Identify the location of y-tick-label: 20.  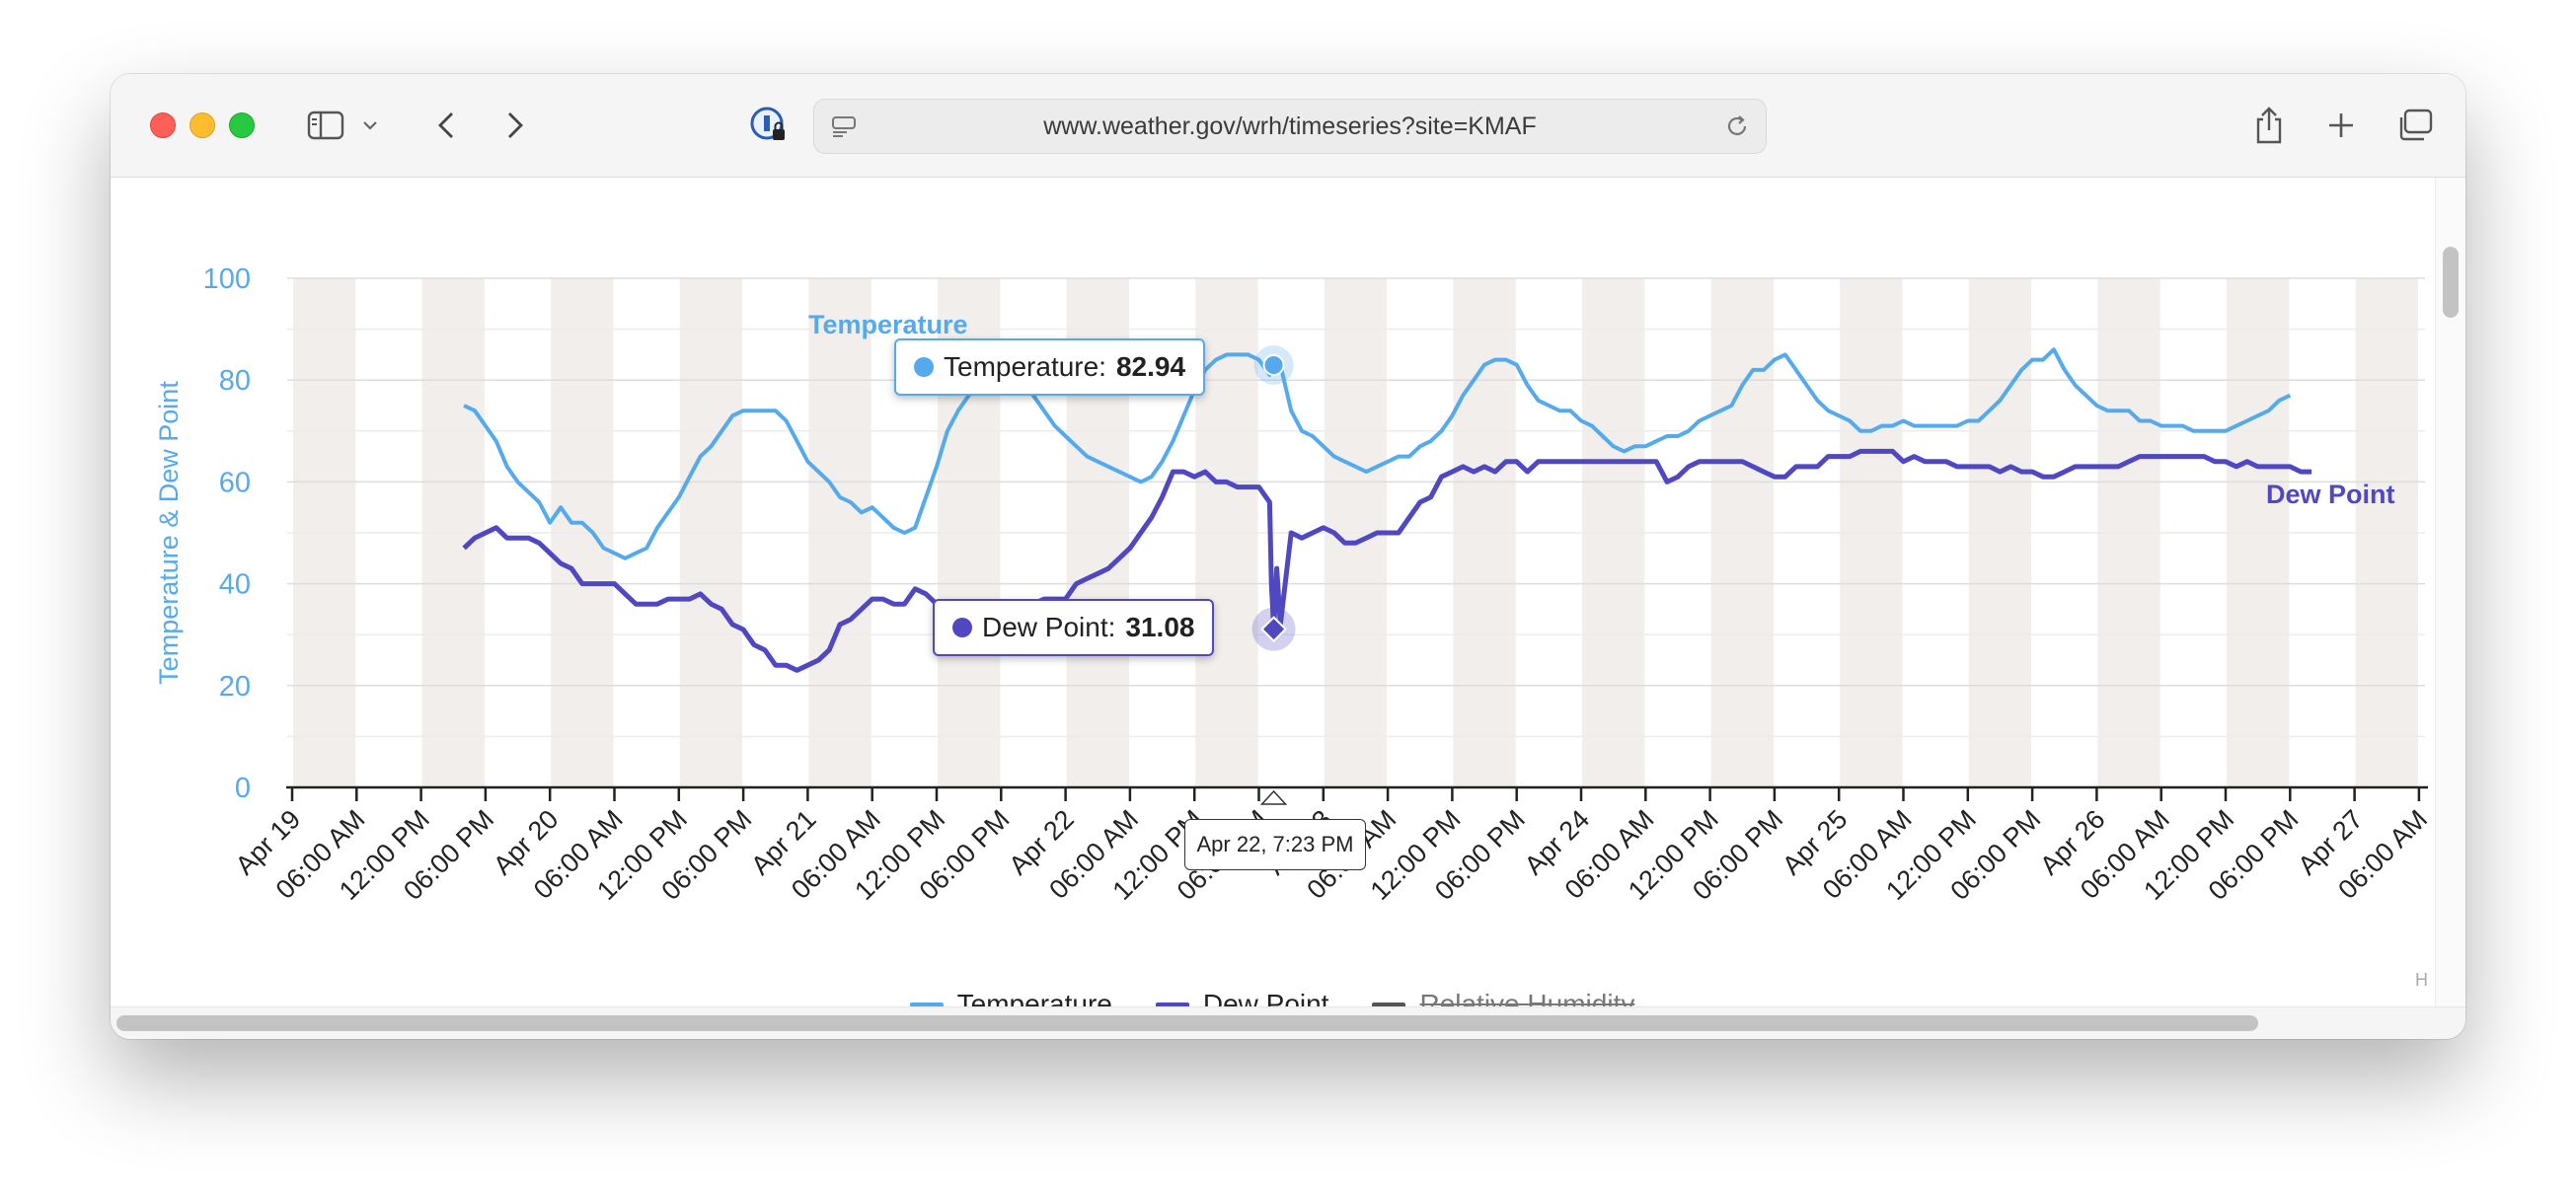
(235, 687).